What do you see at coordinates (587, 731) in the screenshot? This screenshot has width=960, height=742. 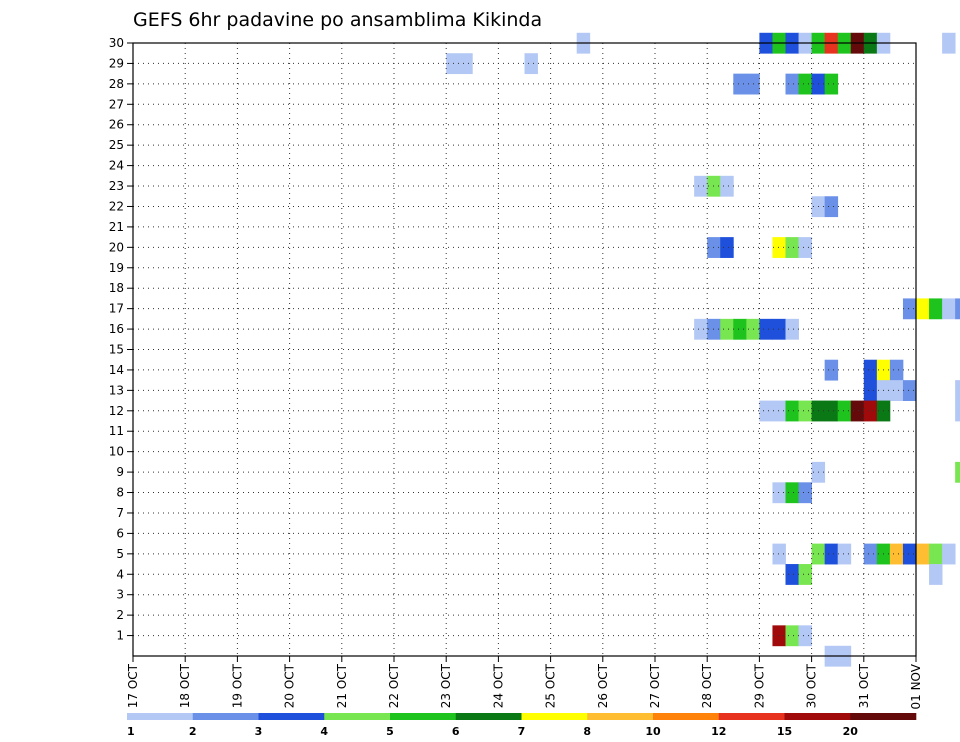 I see `colorbar-label: 8` at bounding box center [587, 731].